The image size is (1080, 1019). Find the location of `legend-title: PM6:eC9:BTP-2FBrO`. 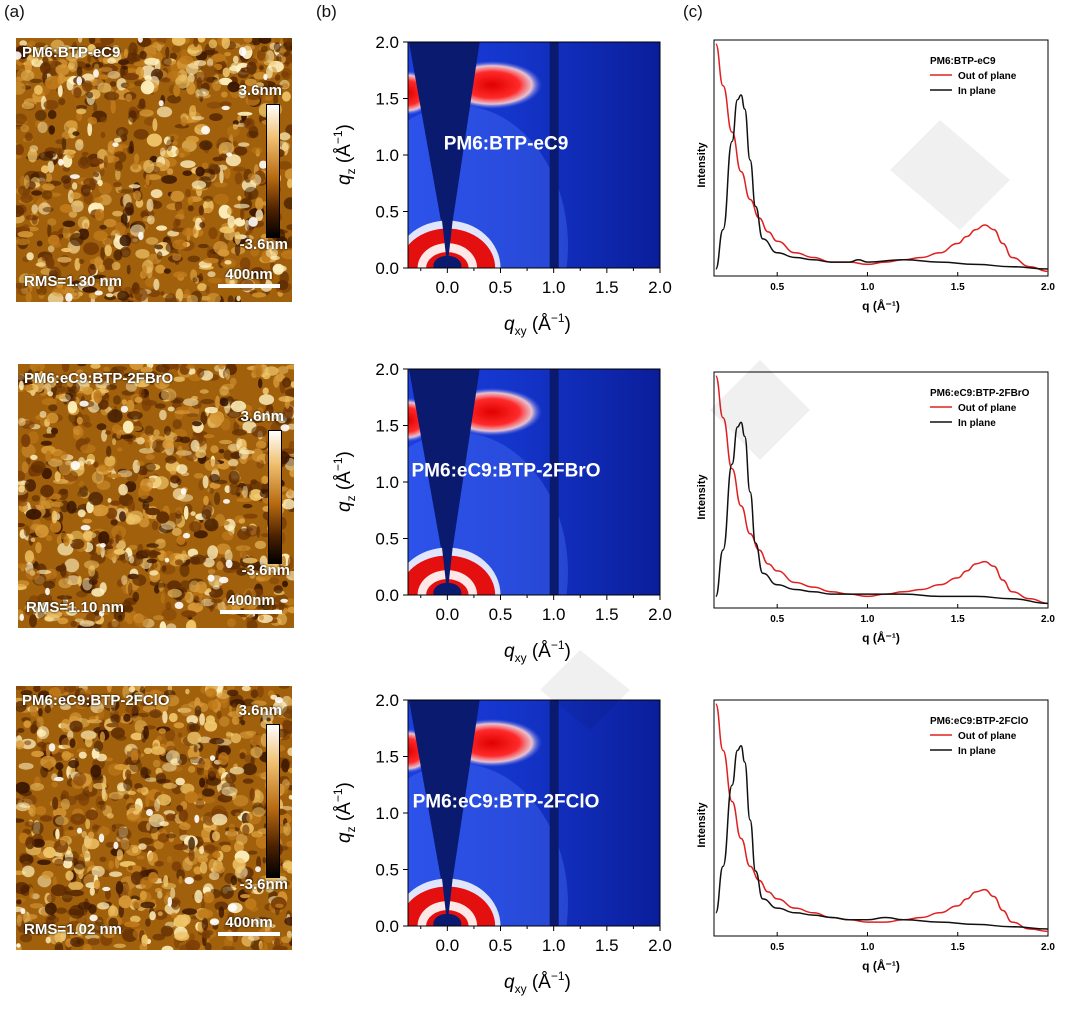

legend-title: PM6:eC9:BTP-2FBrO is located at coordinates (980, 393).